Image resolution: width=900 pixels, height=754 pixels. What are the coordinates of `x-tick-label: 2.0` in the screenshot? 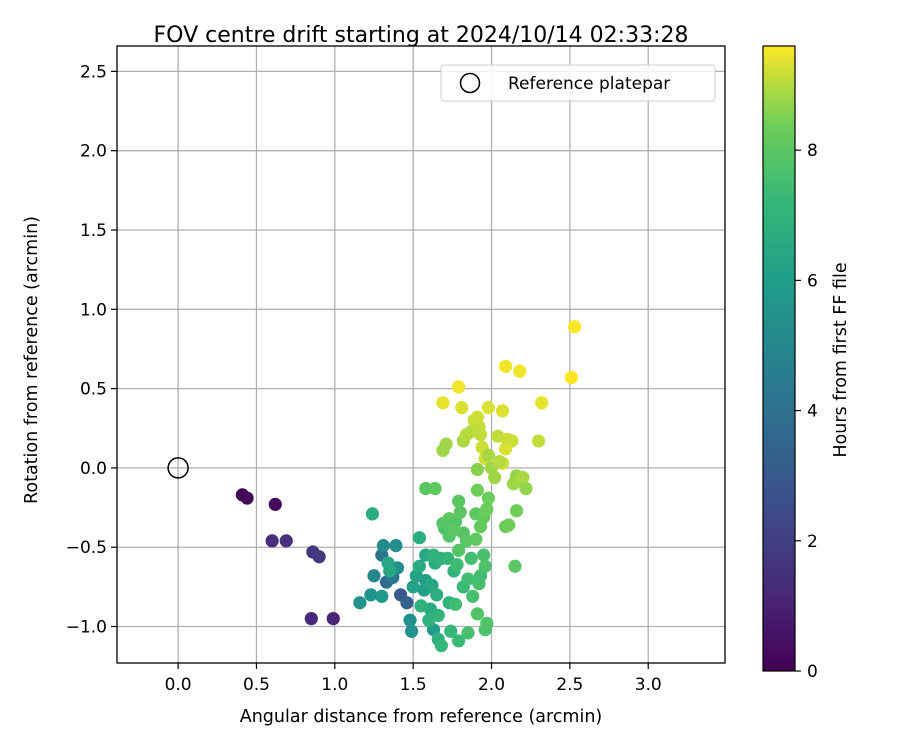 It's located at (491, 685).